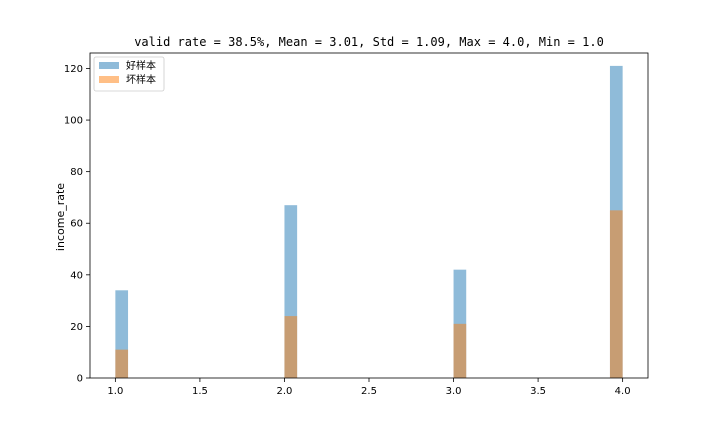 This screenshot has width=720, height=432. I want to click on x-tick-label: 3.0, so click(454, 391).